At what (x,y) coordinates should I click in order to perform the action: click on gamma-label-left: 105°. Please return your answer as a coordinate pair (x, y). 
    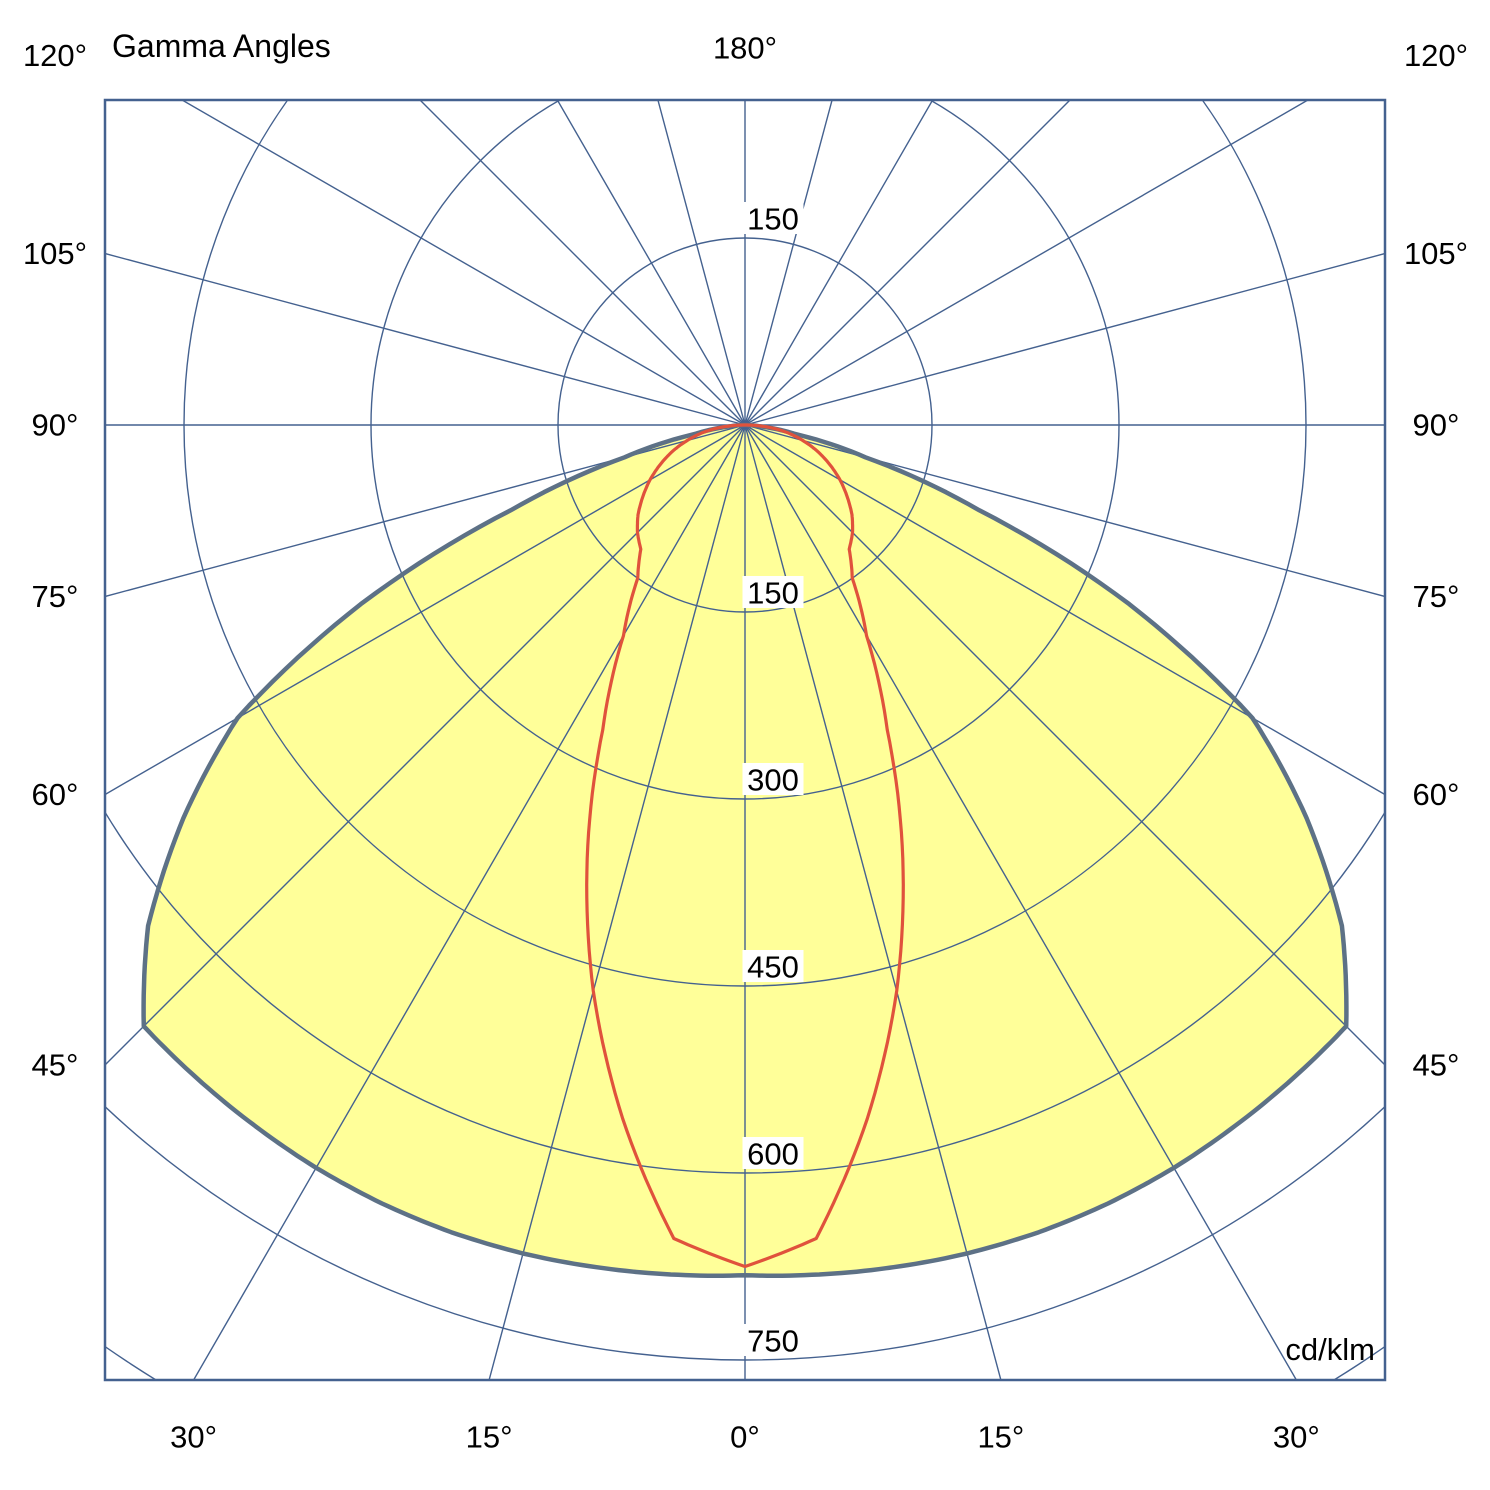
    Looking at the image, I should click on (55, 253).